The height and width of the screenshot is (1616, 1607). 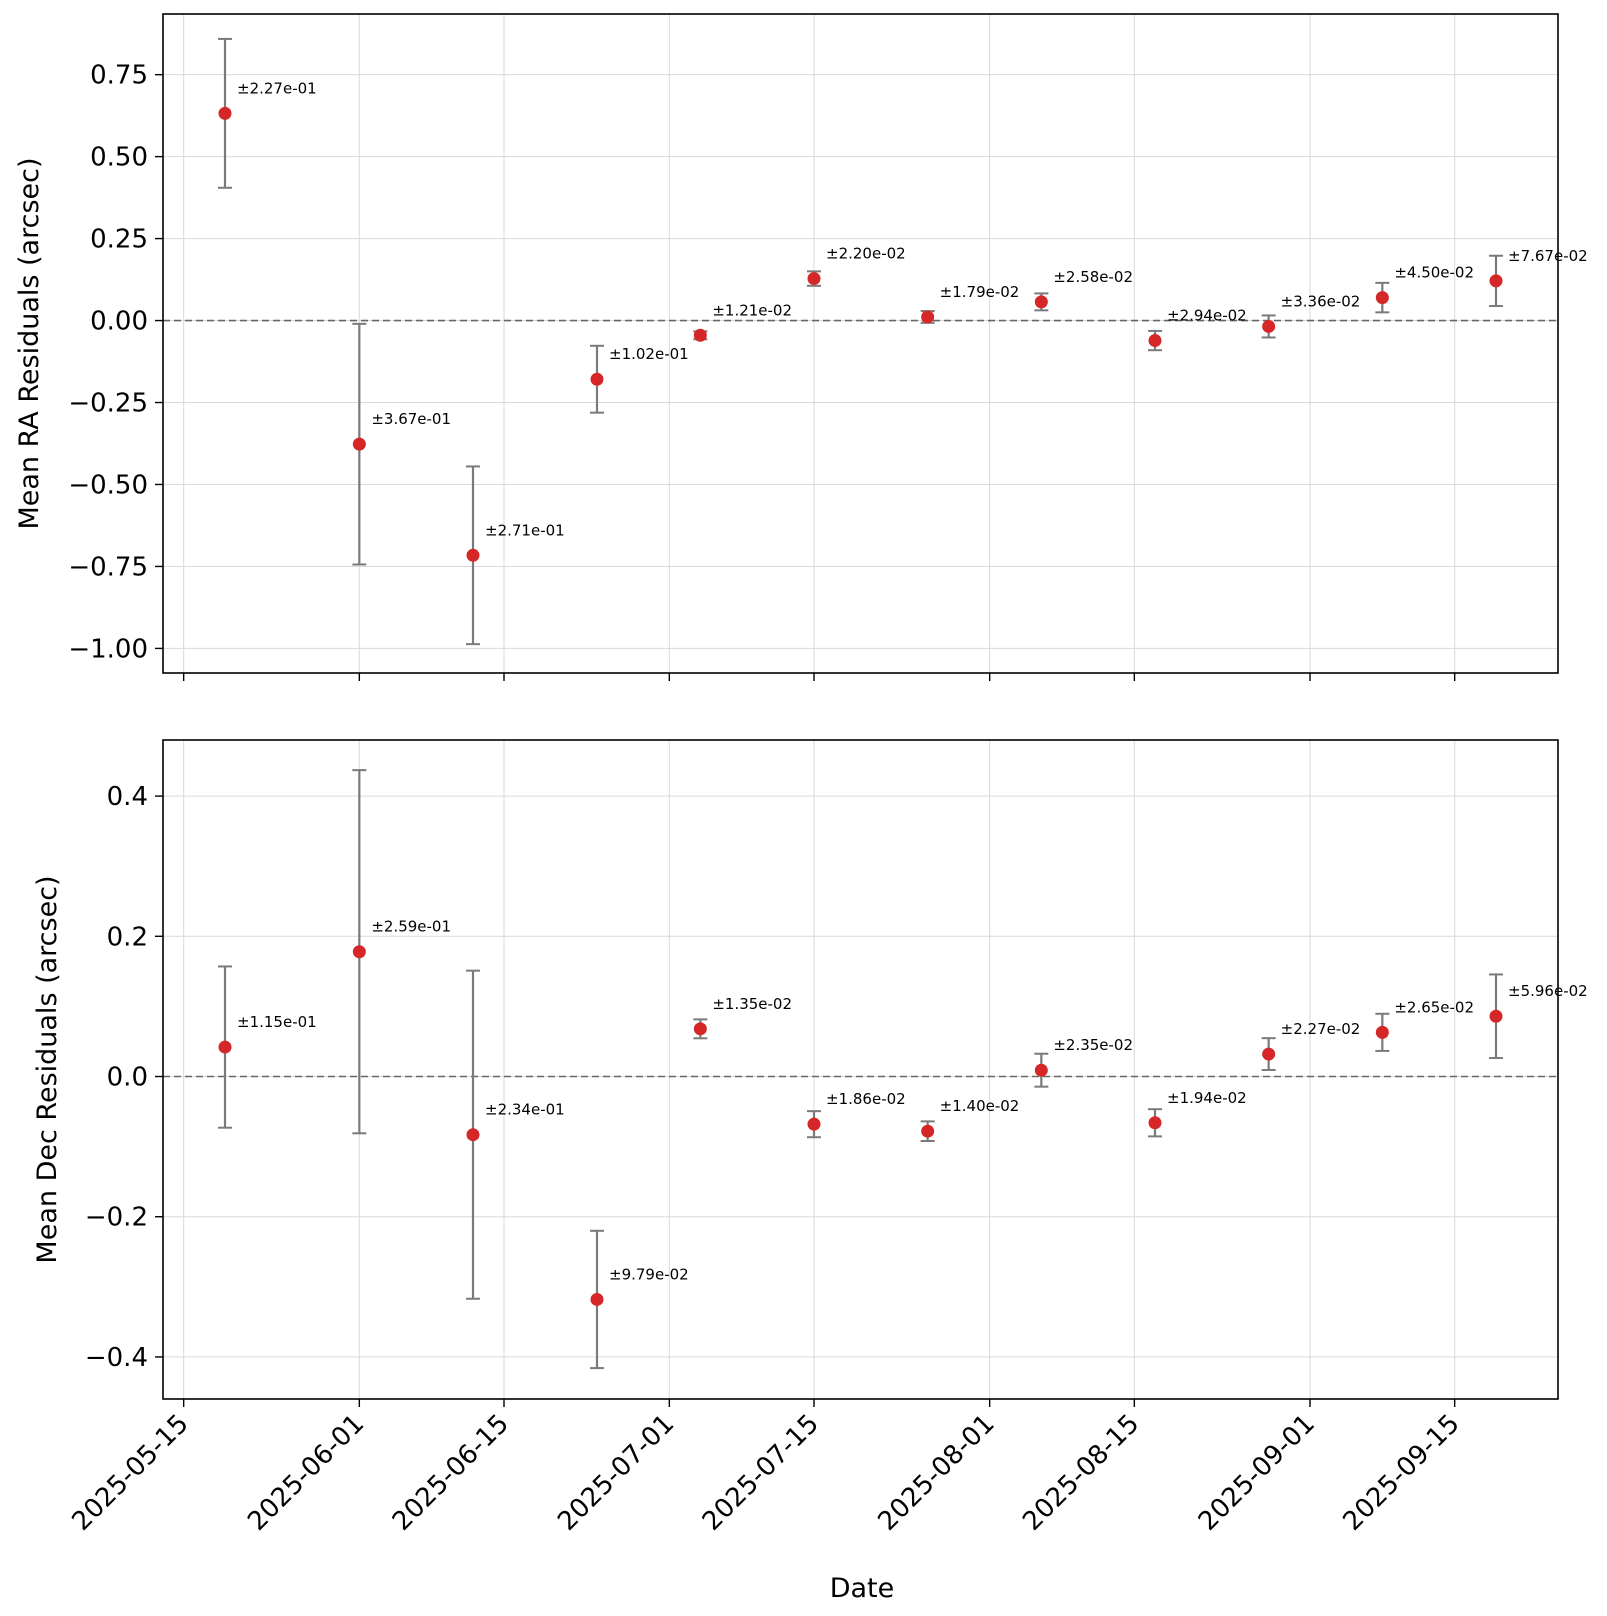 I want to click on dec-error-label: ±1.35e-02, so click(x=752, y=1004).